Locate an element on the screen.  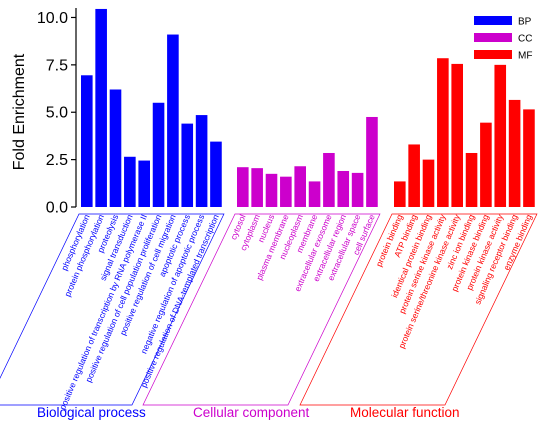
y-tick-label: 0.0 is located at coordinates (57, 208).